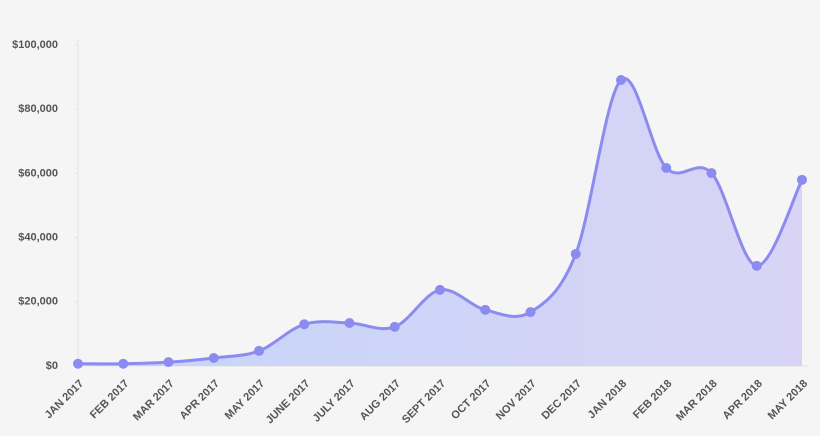 Image resolution: width=820 pixels, height=436 pixels. What do you see at coordinates (154, 401) in the screenshot?
I see `x-tick-label: MAR 2017` at bounding box center [154, 401].